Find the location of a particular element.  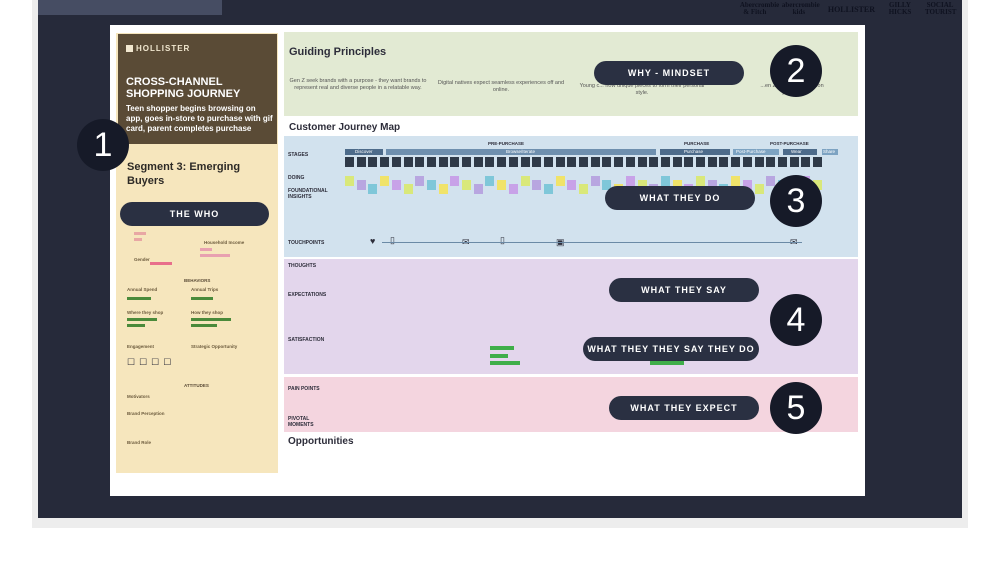

gender-bar is located at coordinates (161, 263).